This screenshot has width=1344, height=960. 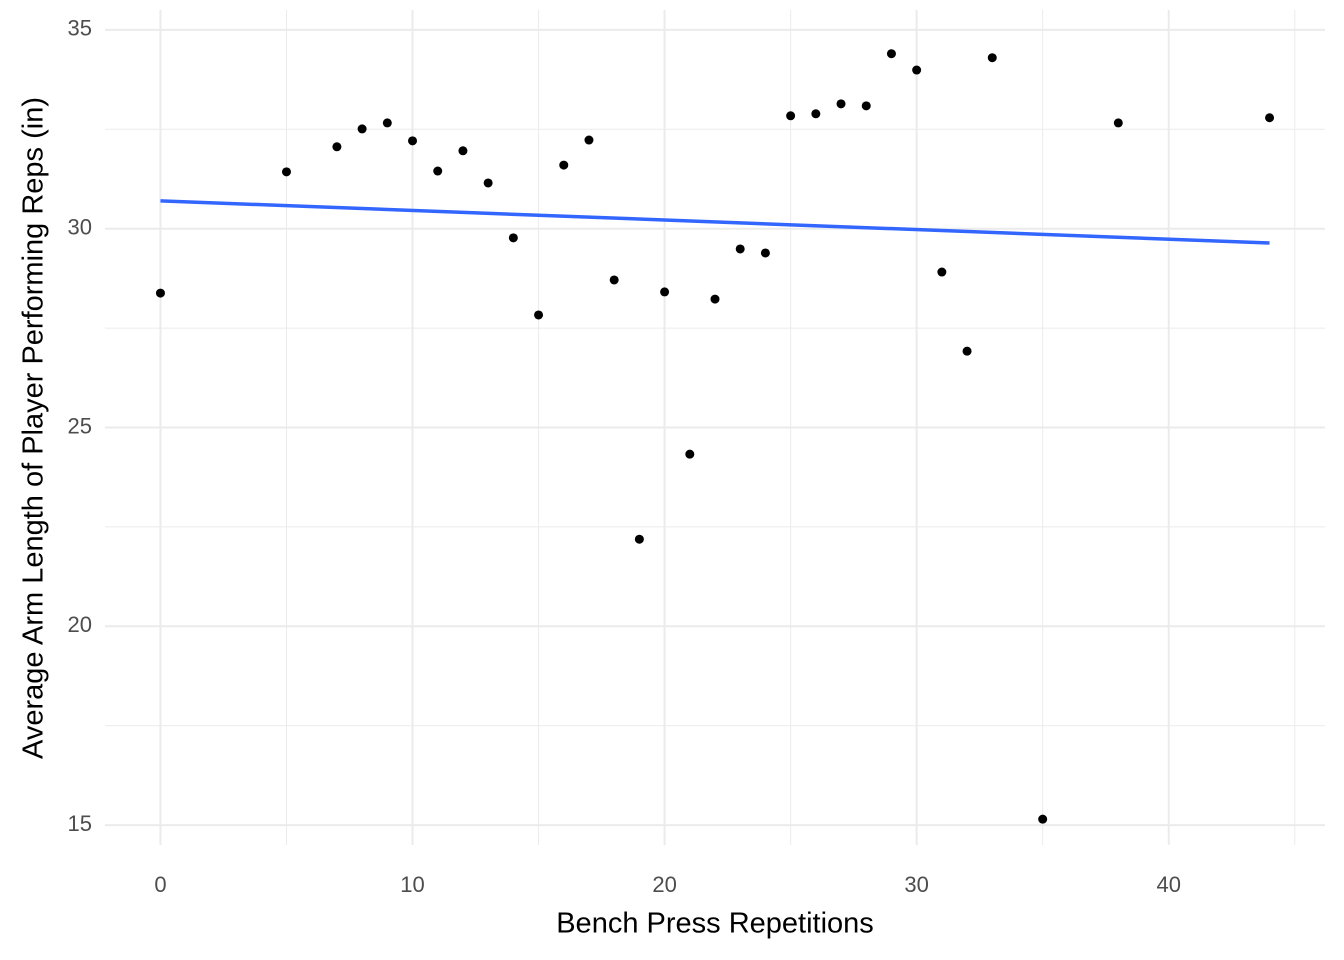 I want to click on fit-line, so click(x=715, y=222).